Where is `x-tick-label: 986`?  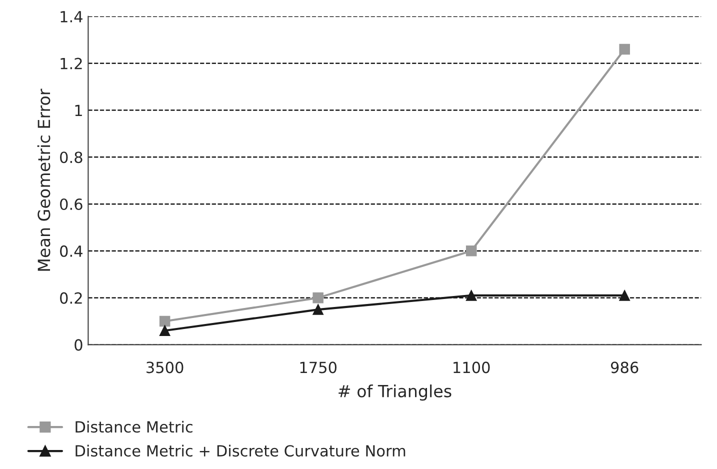
x-tick-label: 986 is located at coordinates (624, 368).